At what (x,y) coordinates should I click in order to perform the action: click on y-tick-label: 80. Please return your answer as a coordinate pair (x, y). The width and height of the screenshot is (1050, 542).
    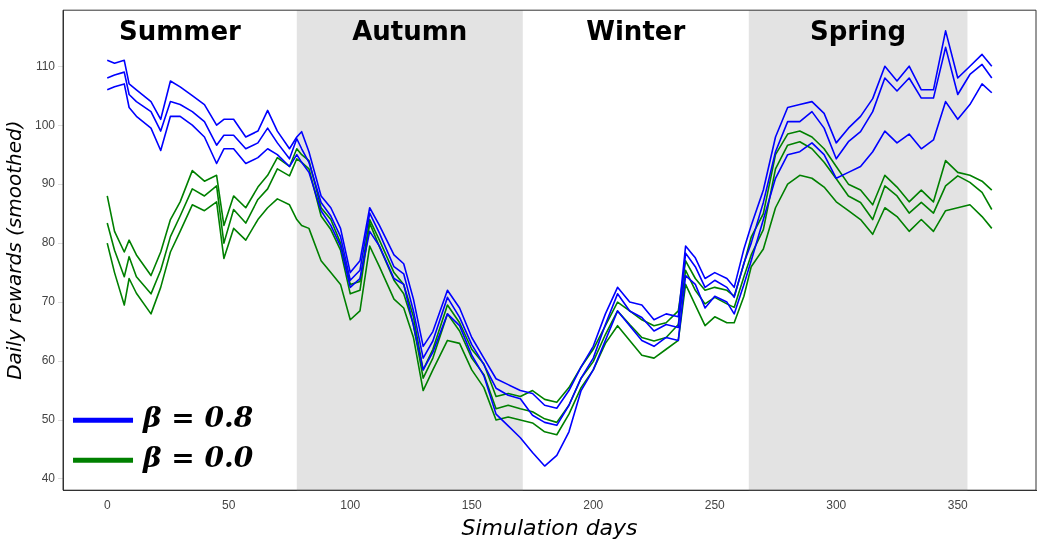
    Looking at the image, I should click on (48, 242).